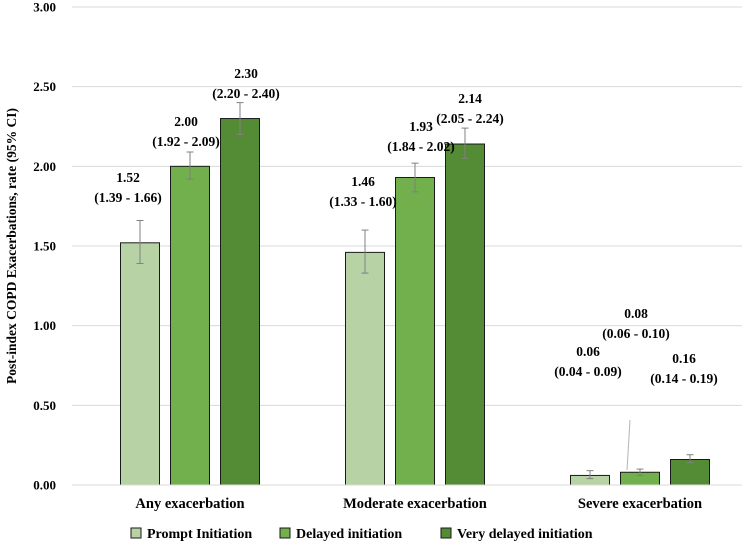 Image resolution: width=750 pixels, height=550 pixels. What do you see at coordinates (421, 146) in the screenshot?
I see `data-label-ci: (1.84 - 2.02)` at bounding box center [421, 146].